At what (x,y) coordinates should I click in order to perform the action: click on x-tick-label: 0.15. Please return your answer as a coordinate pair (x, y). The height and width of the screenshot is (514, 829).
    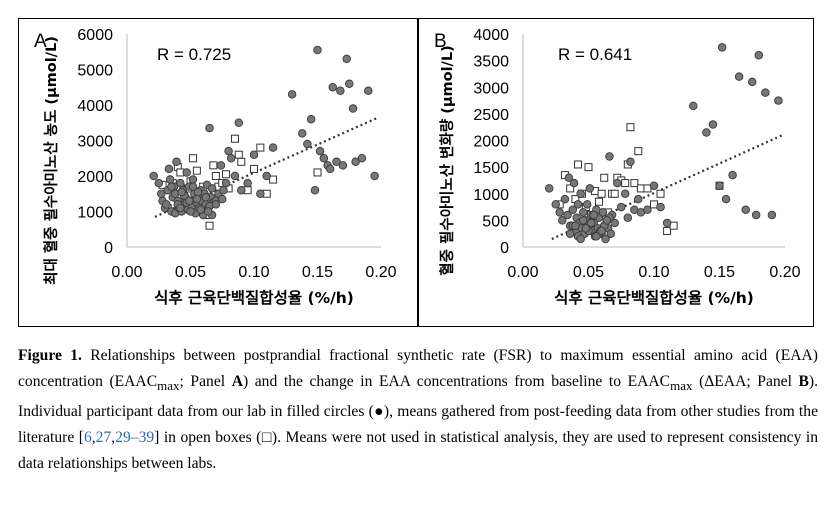
    Looking at the image, I should click on (719, 272).